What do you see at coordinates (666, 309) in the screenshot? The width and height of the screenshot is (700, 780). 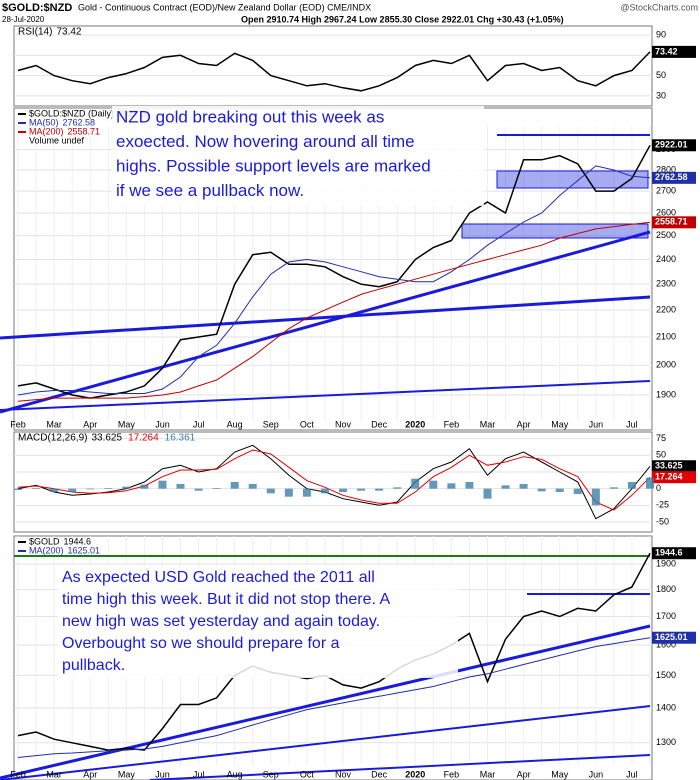 I see `y-tick-label: 2200` at bounding box center [666, 309].